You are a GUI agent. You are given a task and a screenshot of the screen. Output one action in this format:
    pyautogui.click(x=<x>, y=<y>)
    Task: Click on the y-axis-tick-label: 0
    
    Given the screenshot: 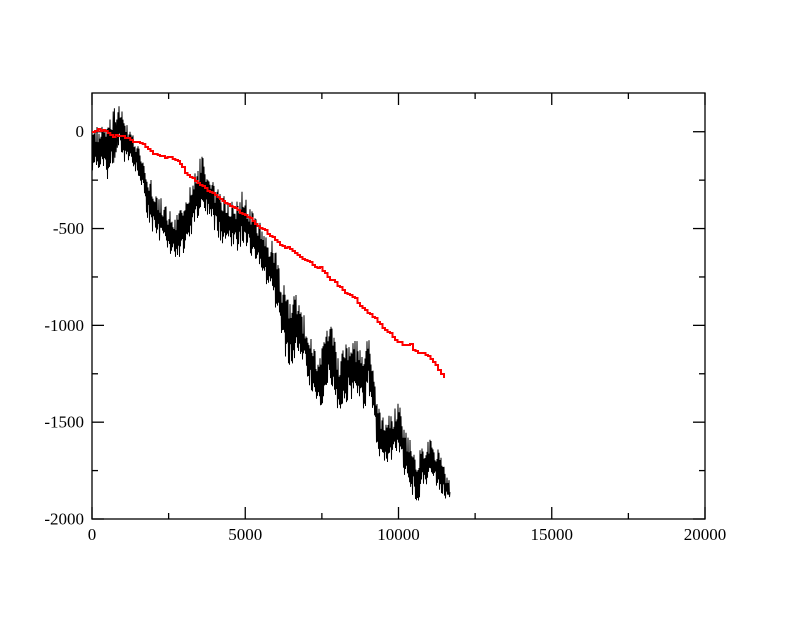 What is the action you would take?
    pyautogui.click(x=80, y=131)
    